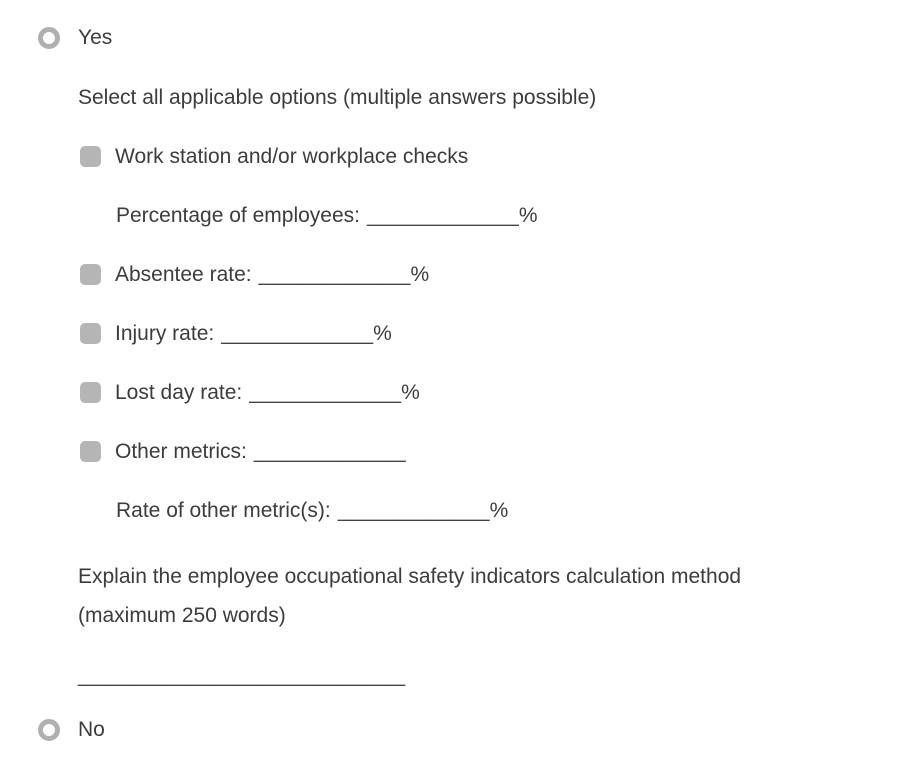  What do you see at coordinates (493, 392) in the screenshot?
I see `checkbox-row-lost-day-rate: Lost day rate: _____________%` at bounding box center [493, 392].